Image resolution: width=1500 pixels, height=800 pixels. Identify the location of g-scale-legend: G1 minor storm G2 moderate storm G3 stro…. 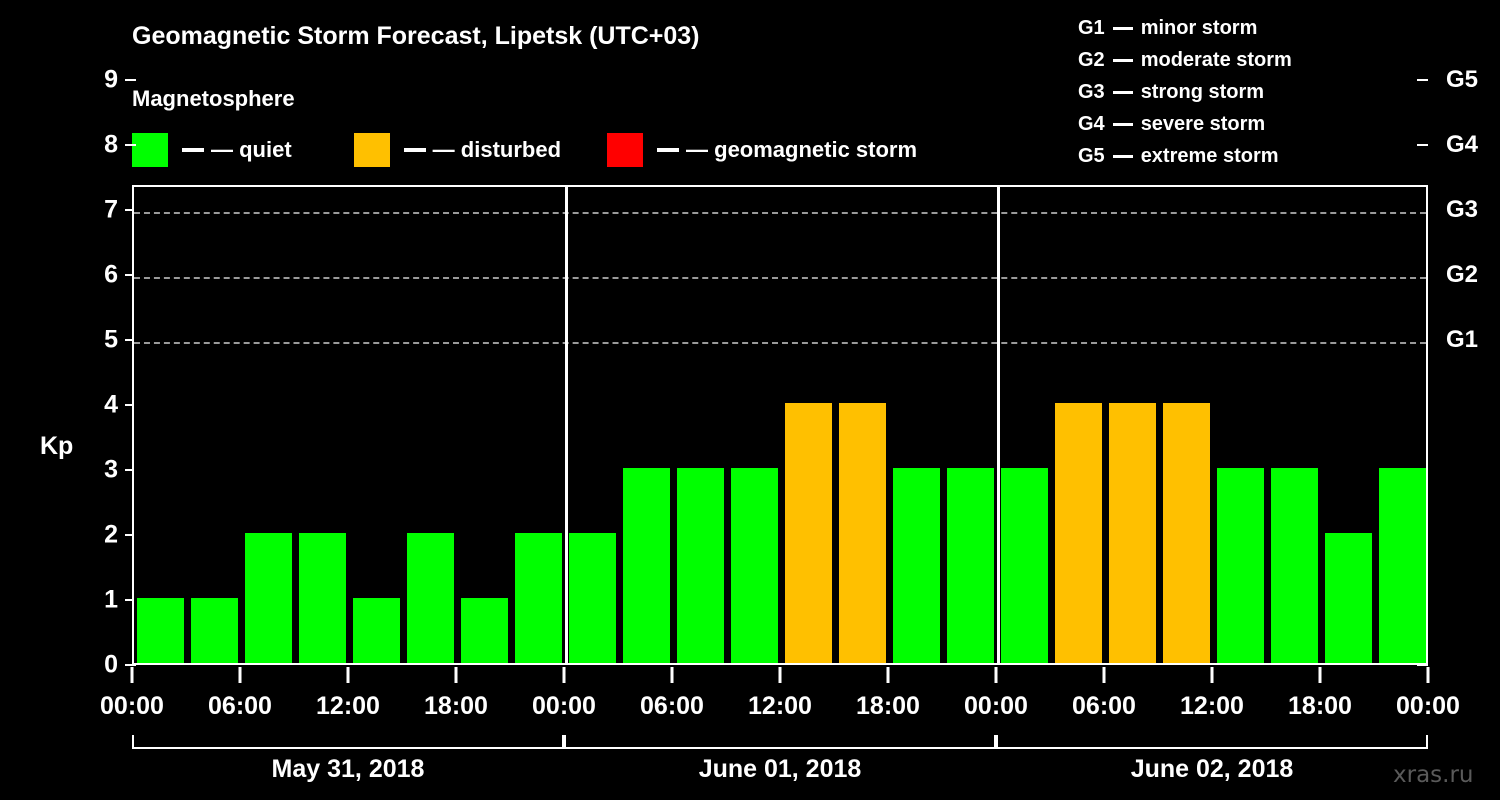
(1185, 92).